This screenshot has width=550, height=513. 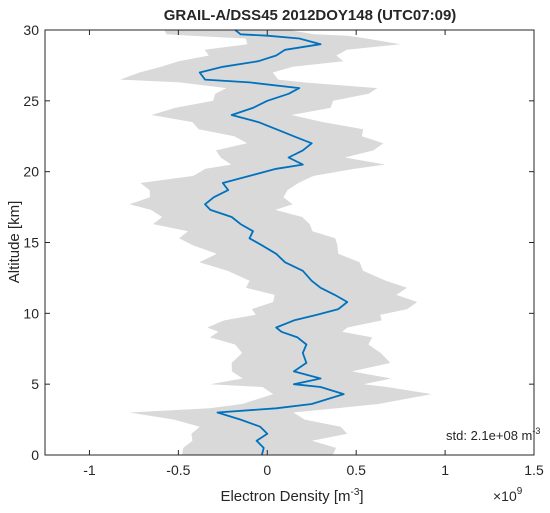 What do you see at coordinates (31, 172) in the screenshot?
I see `y-tick-label: 20` at bounding box center [31, 172].